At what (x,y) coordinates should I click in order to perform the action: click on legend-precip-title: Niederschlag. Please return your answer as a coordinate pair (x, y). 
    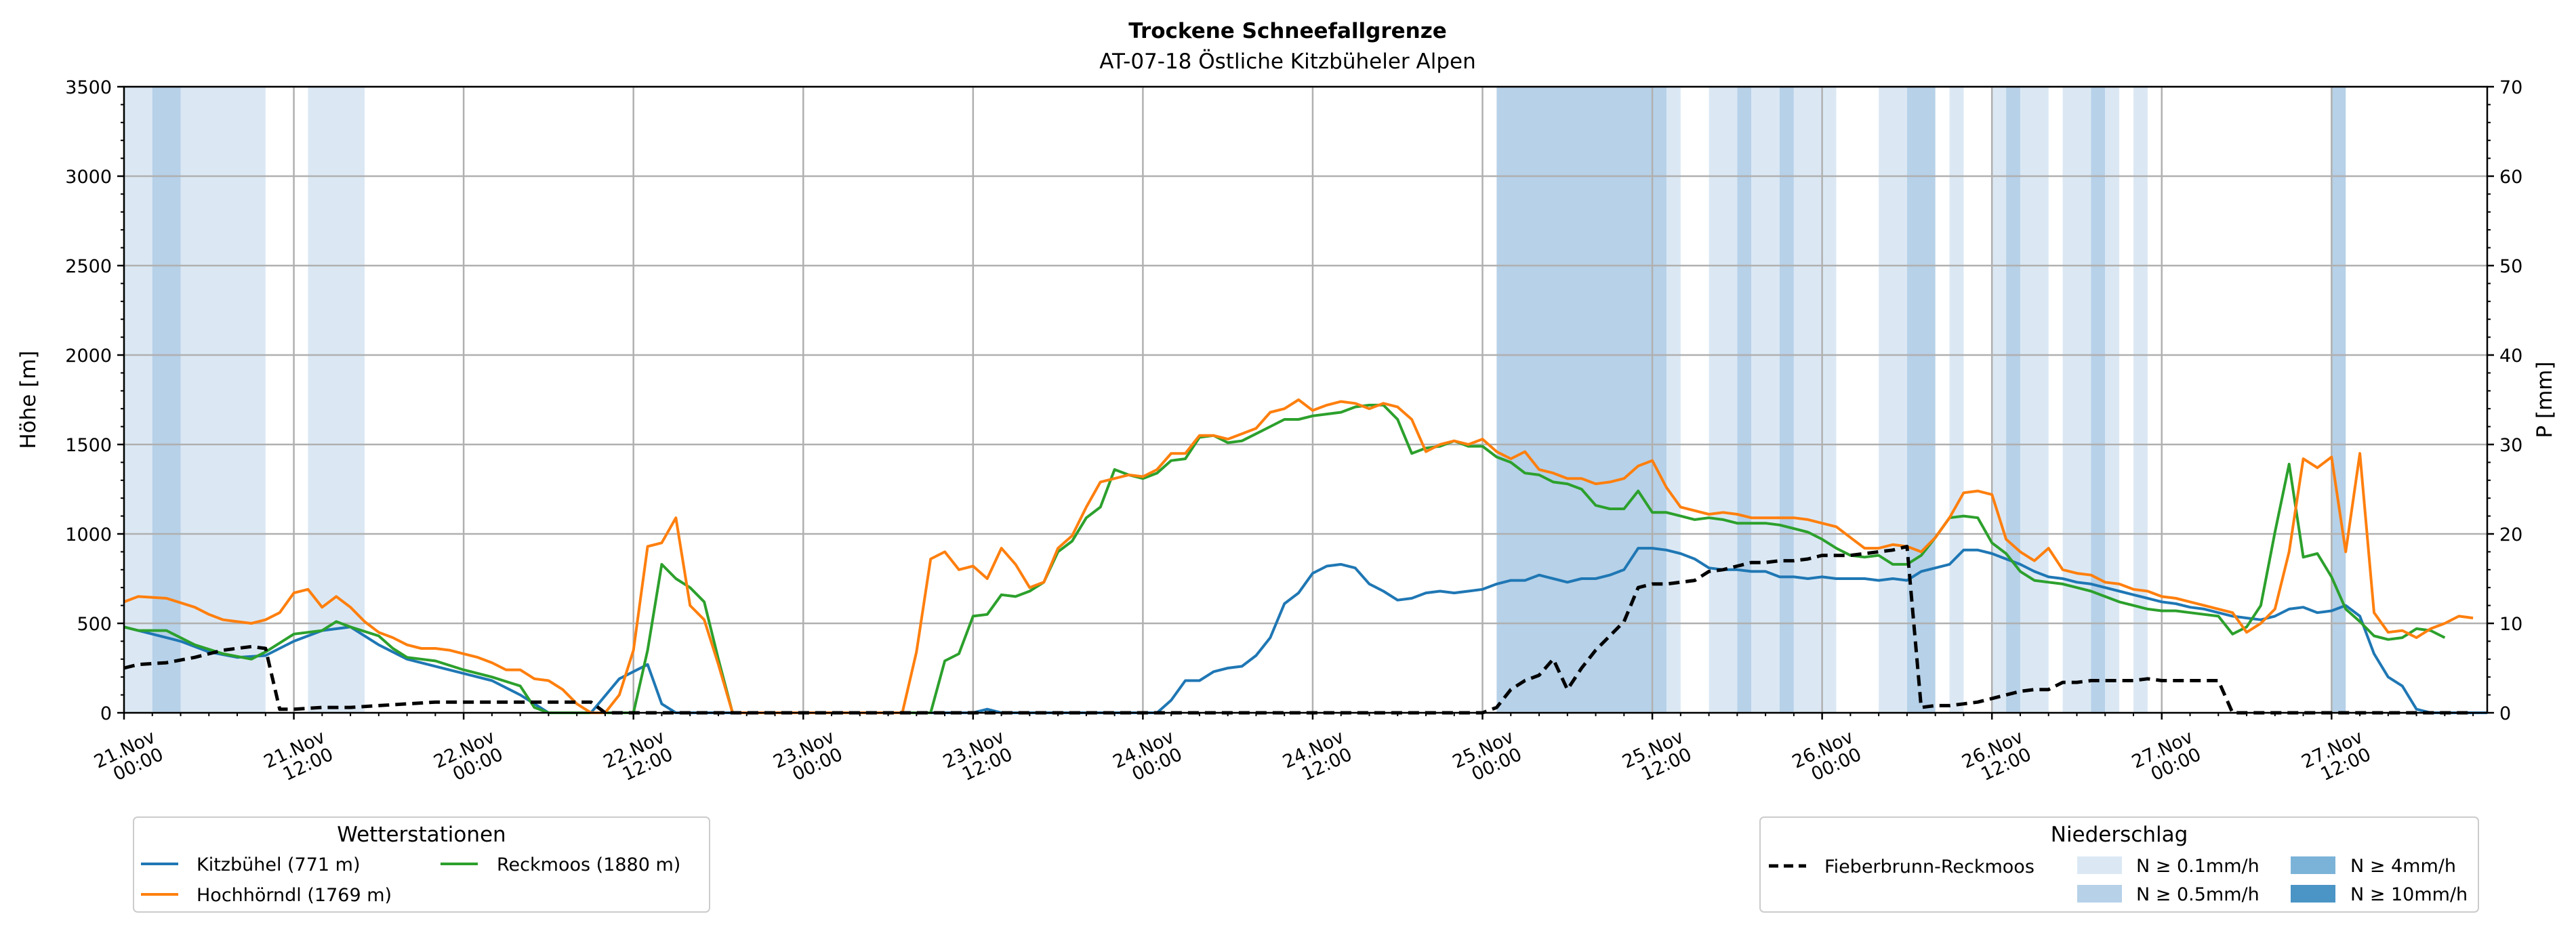
    Looking at the image, I should click on (2119, 835).